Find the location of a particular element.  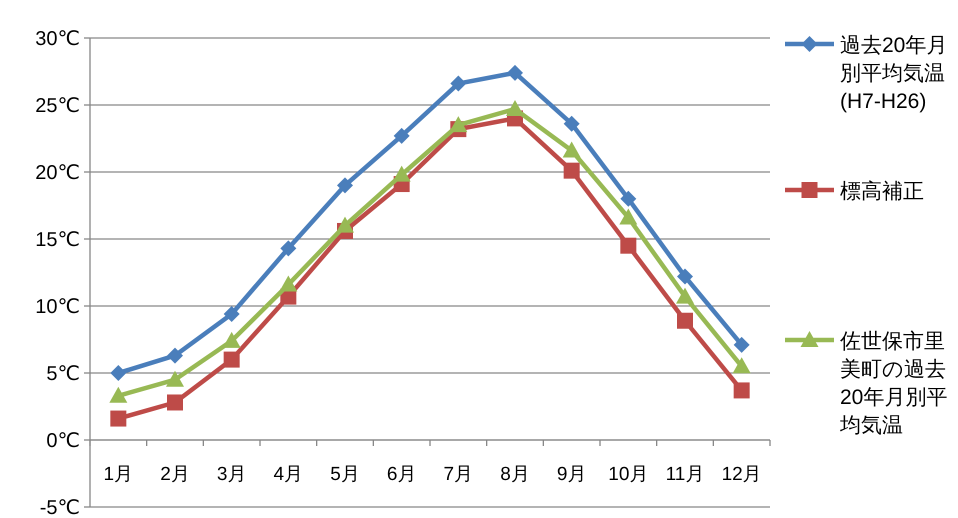

x-tick-label: 7月 is located at coordinates (459, 474).